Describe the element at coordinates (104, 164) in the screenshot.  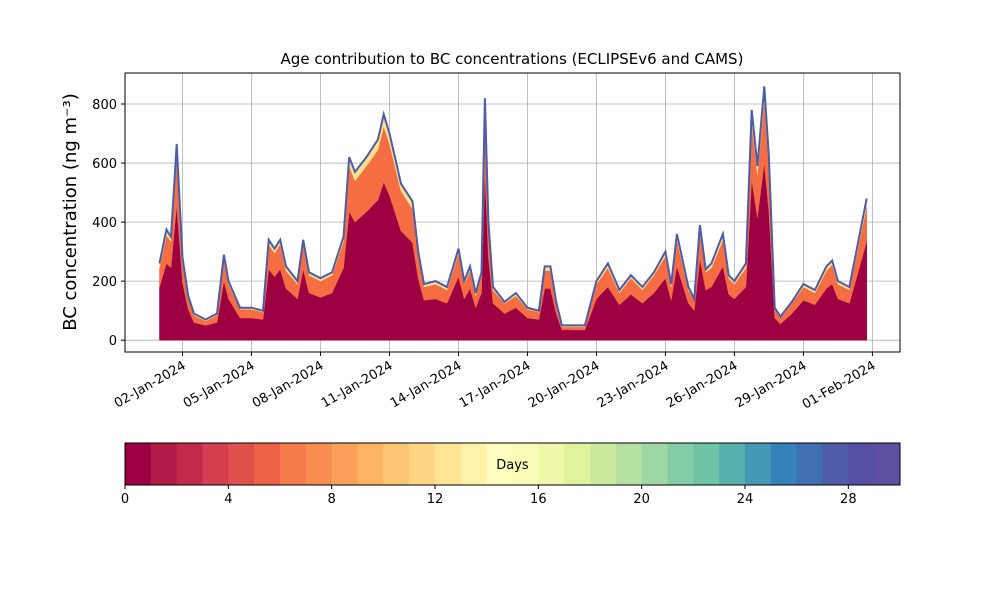
I see `y-tick-label: 600` at that location.